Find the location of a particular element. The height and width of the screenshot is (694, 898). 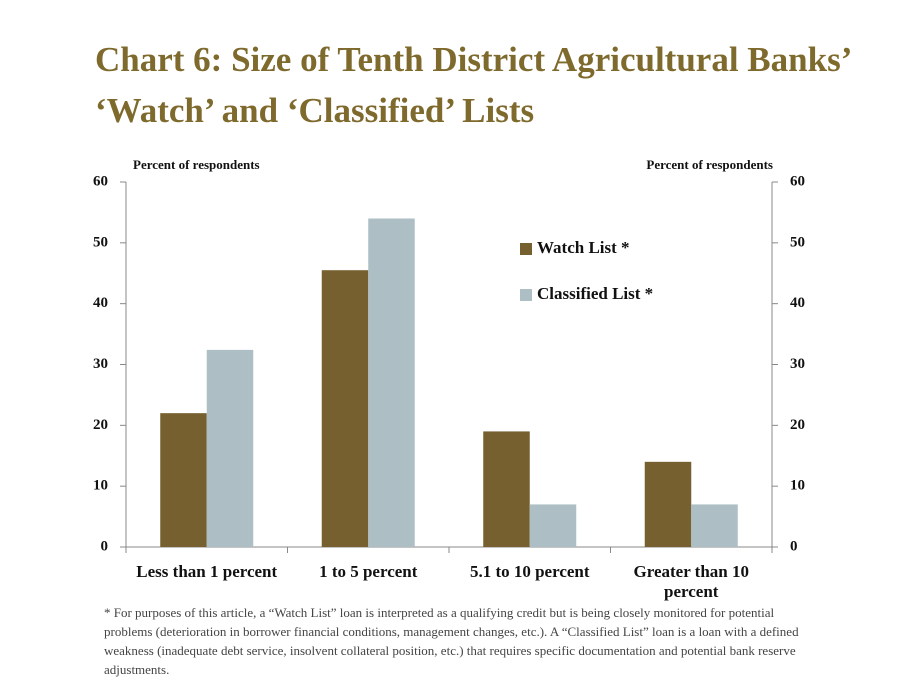

x-tick-label: 1 to 5 percent is located at coordinates (368, 571).